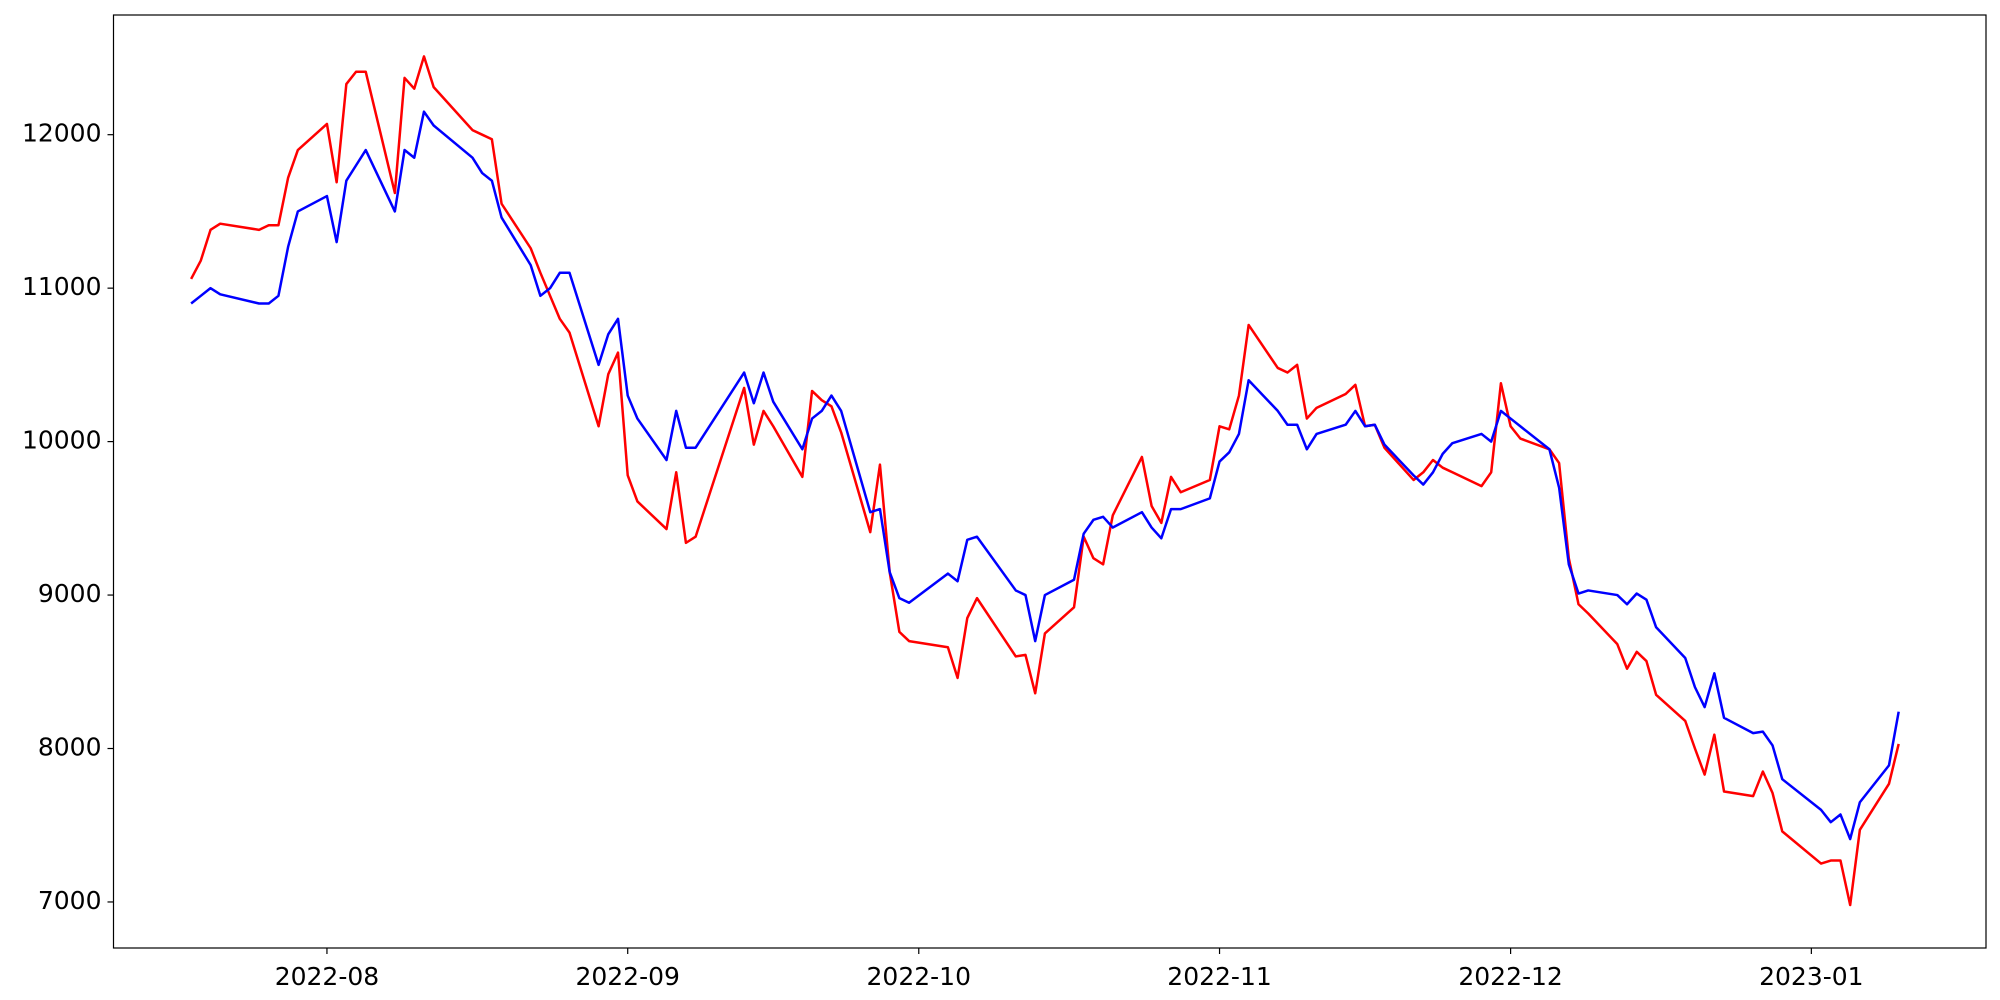 This screenshot has height=1000, width=2000. I want to click on y-tick-label: 8000, so click(70, 747).